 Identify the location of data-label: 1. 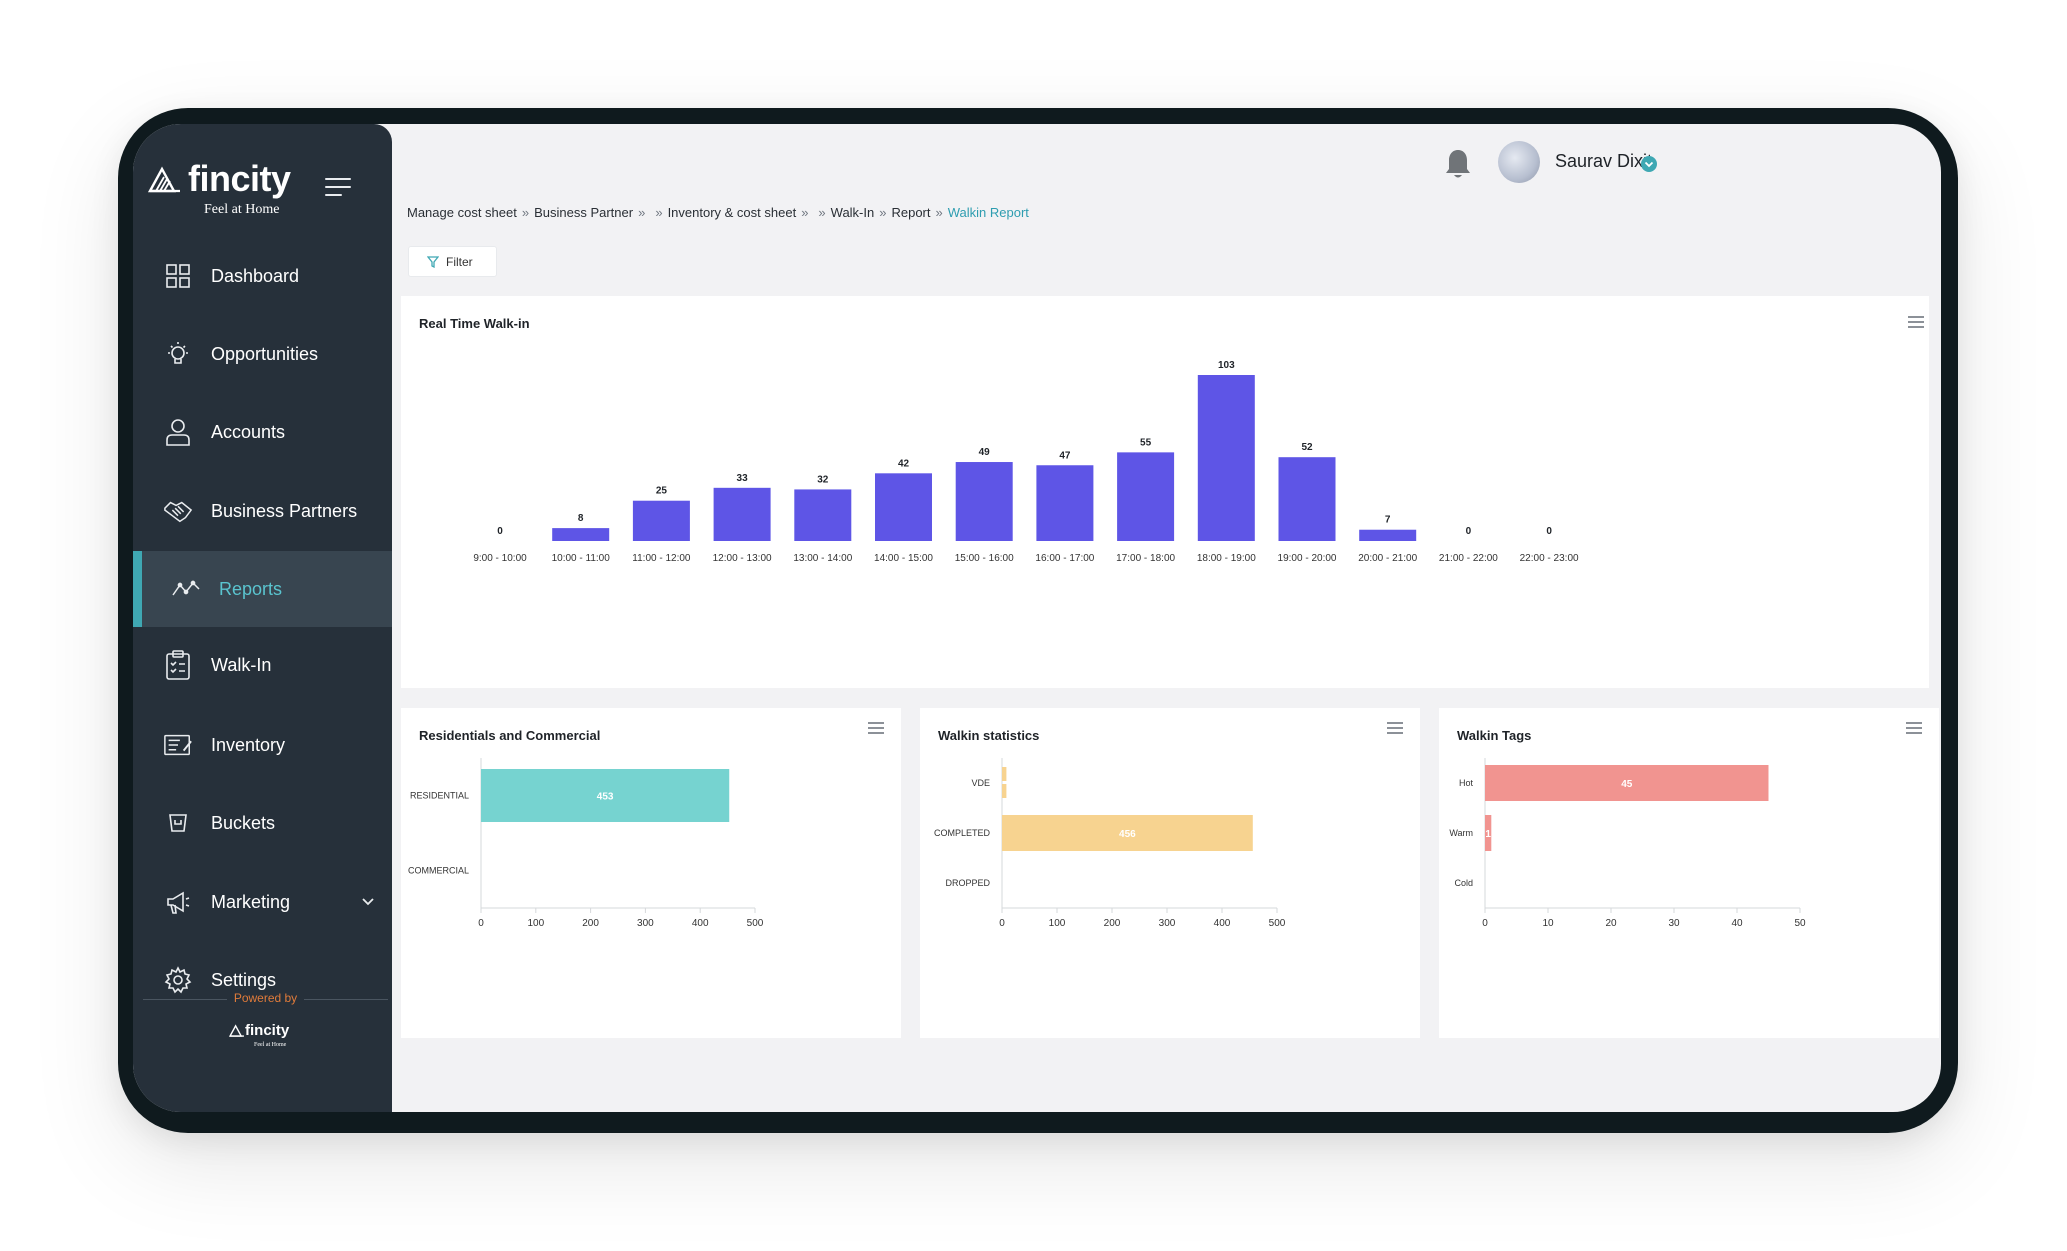
(1488, 834).